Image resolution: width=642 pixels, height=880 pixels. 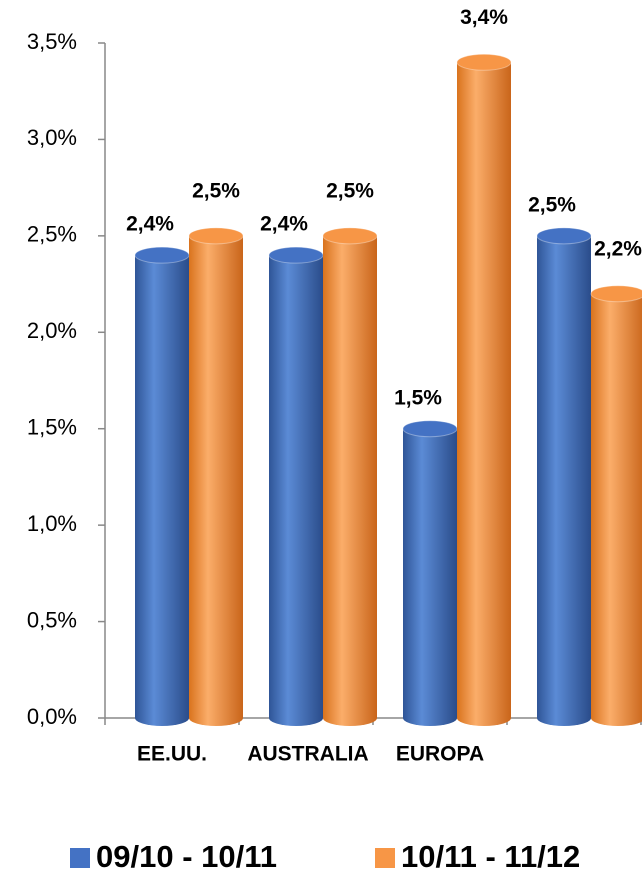 I want to click on y-tick-label: 1,0%, so click(x=52, y=523).